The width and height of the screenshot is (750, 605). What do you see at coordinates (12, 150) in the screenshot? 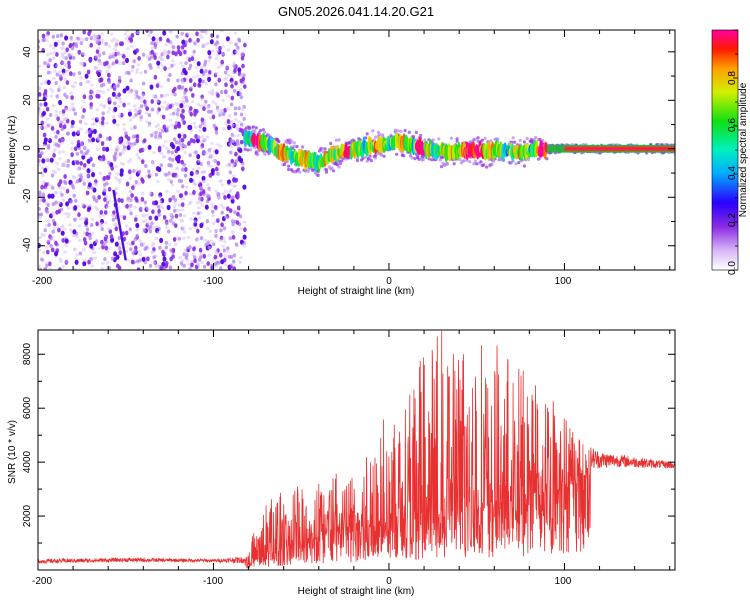
I see `spec-yaxis-label: Frequency (Hz)` at bounding box center [12, 150].